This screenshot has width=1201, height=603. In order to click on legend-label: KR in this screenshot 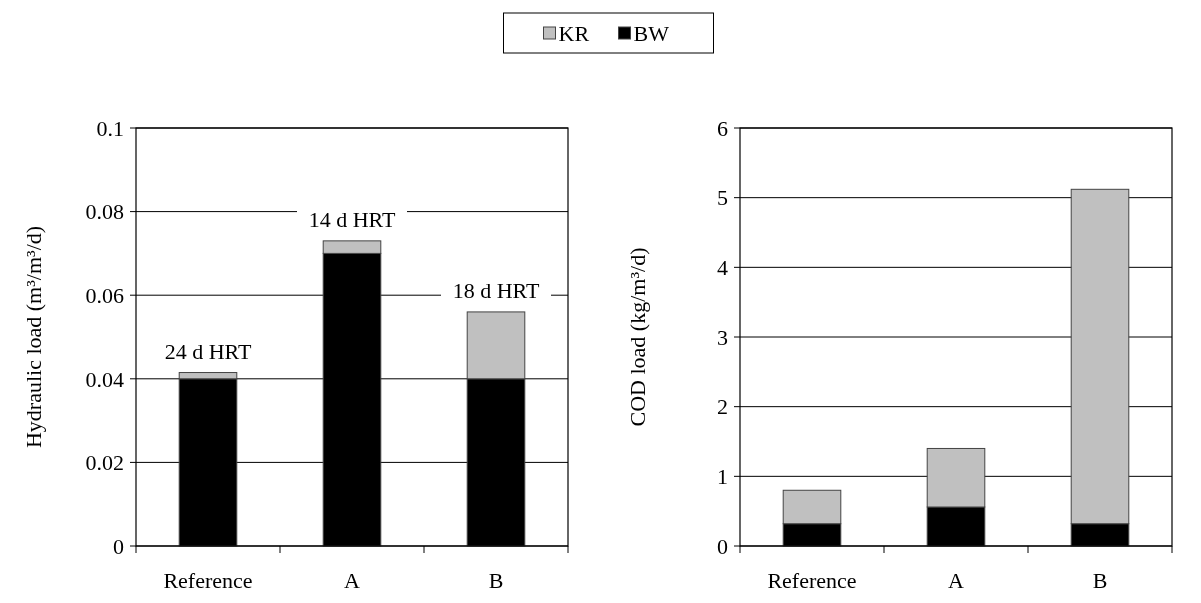, I will do `click(574, 33)`.